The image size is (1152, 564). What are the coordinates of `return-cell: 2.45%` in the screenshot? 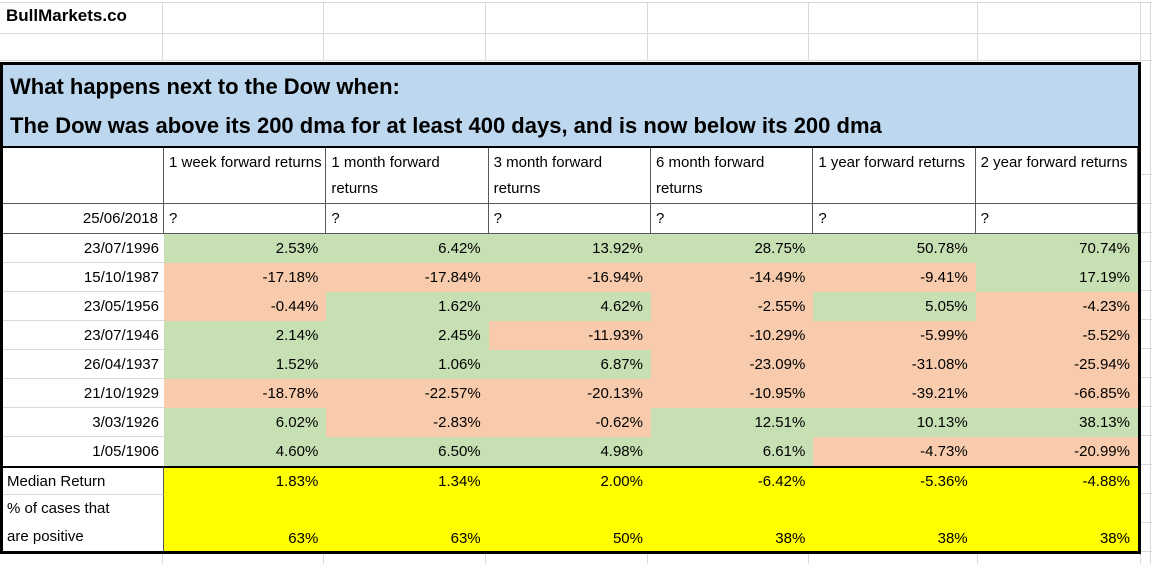 It's located at (407, 335).